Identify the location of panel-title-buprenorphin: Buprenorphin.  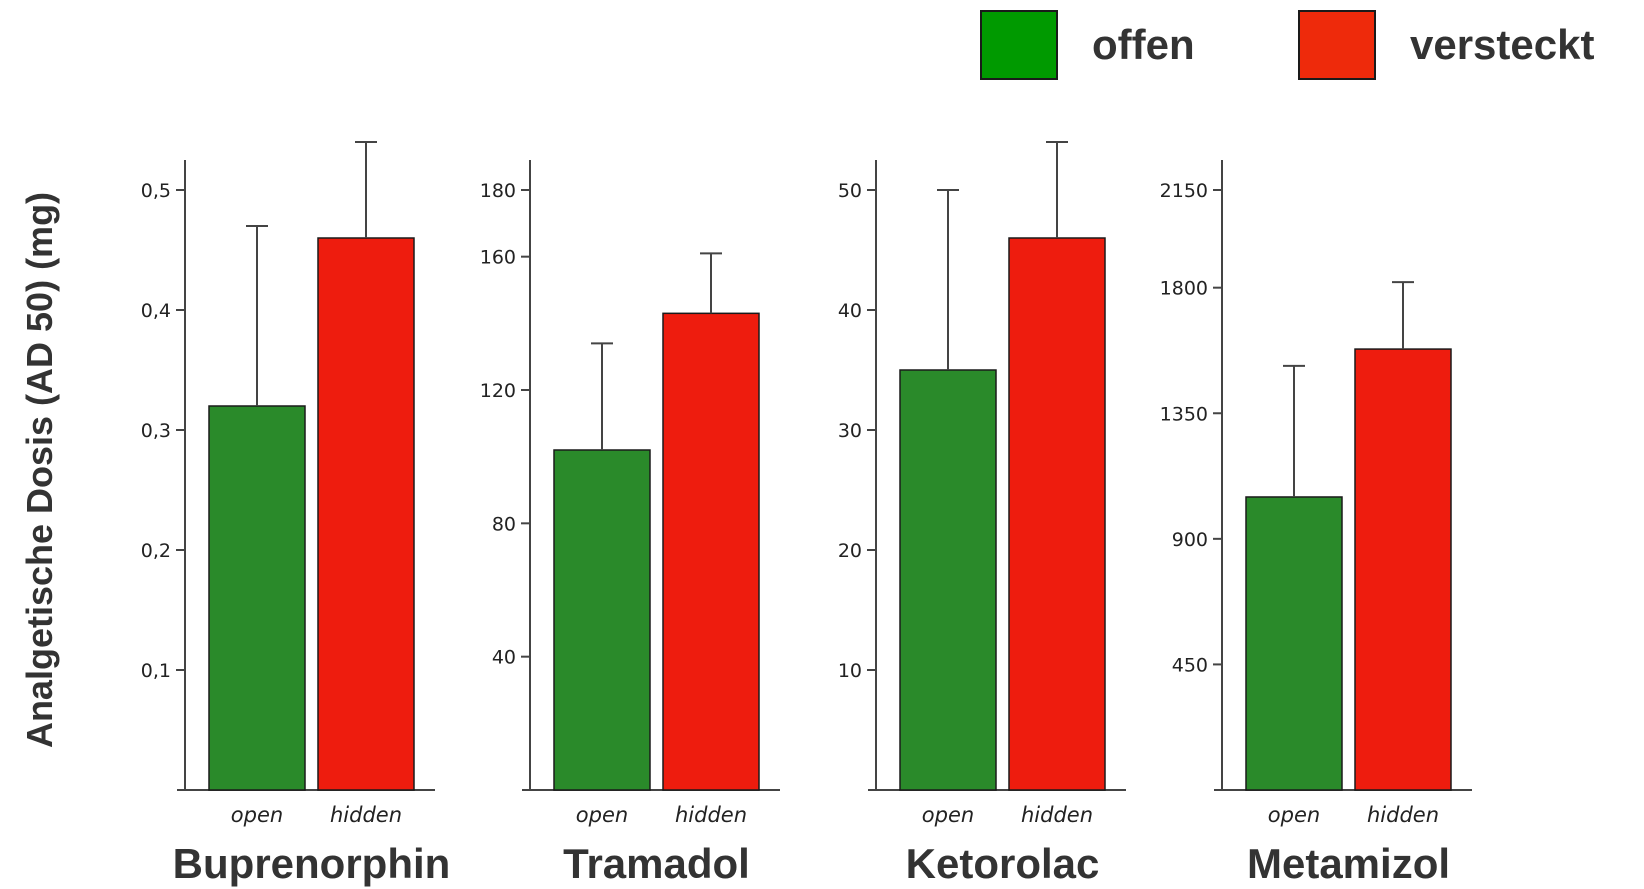
(312, 863).